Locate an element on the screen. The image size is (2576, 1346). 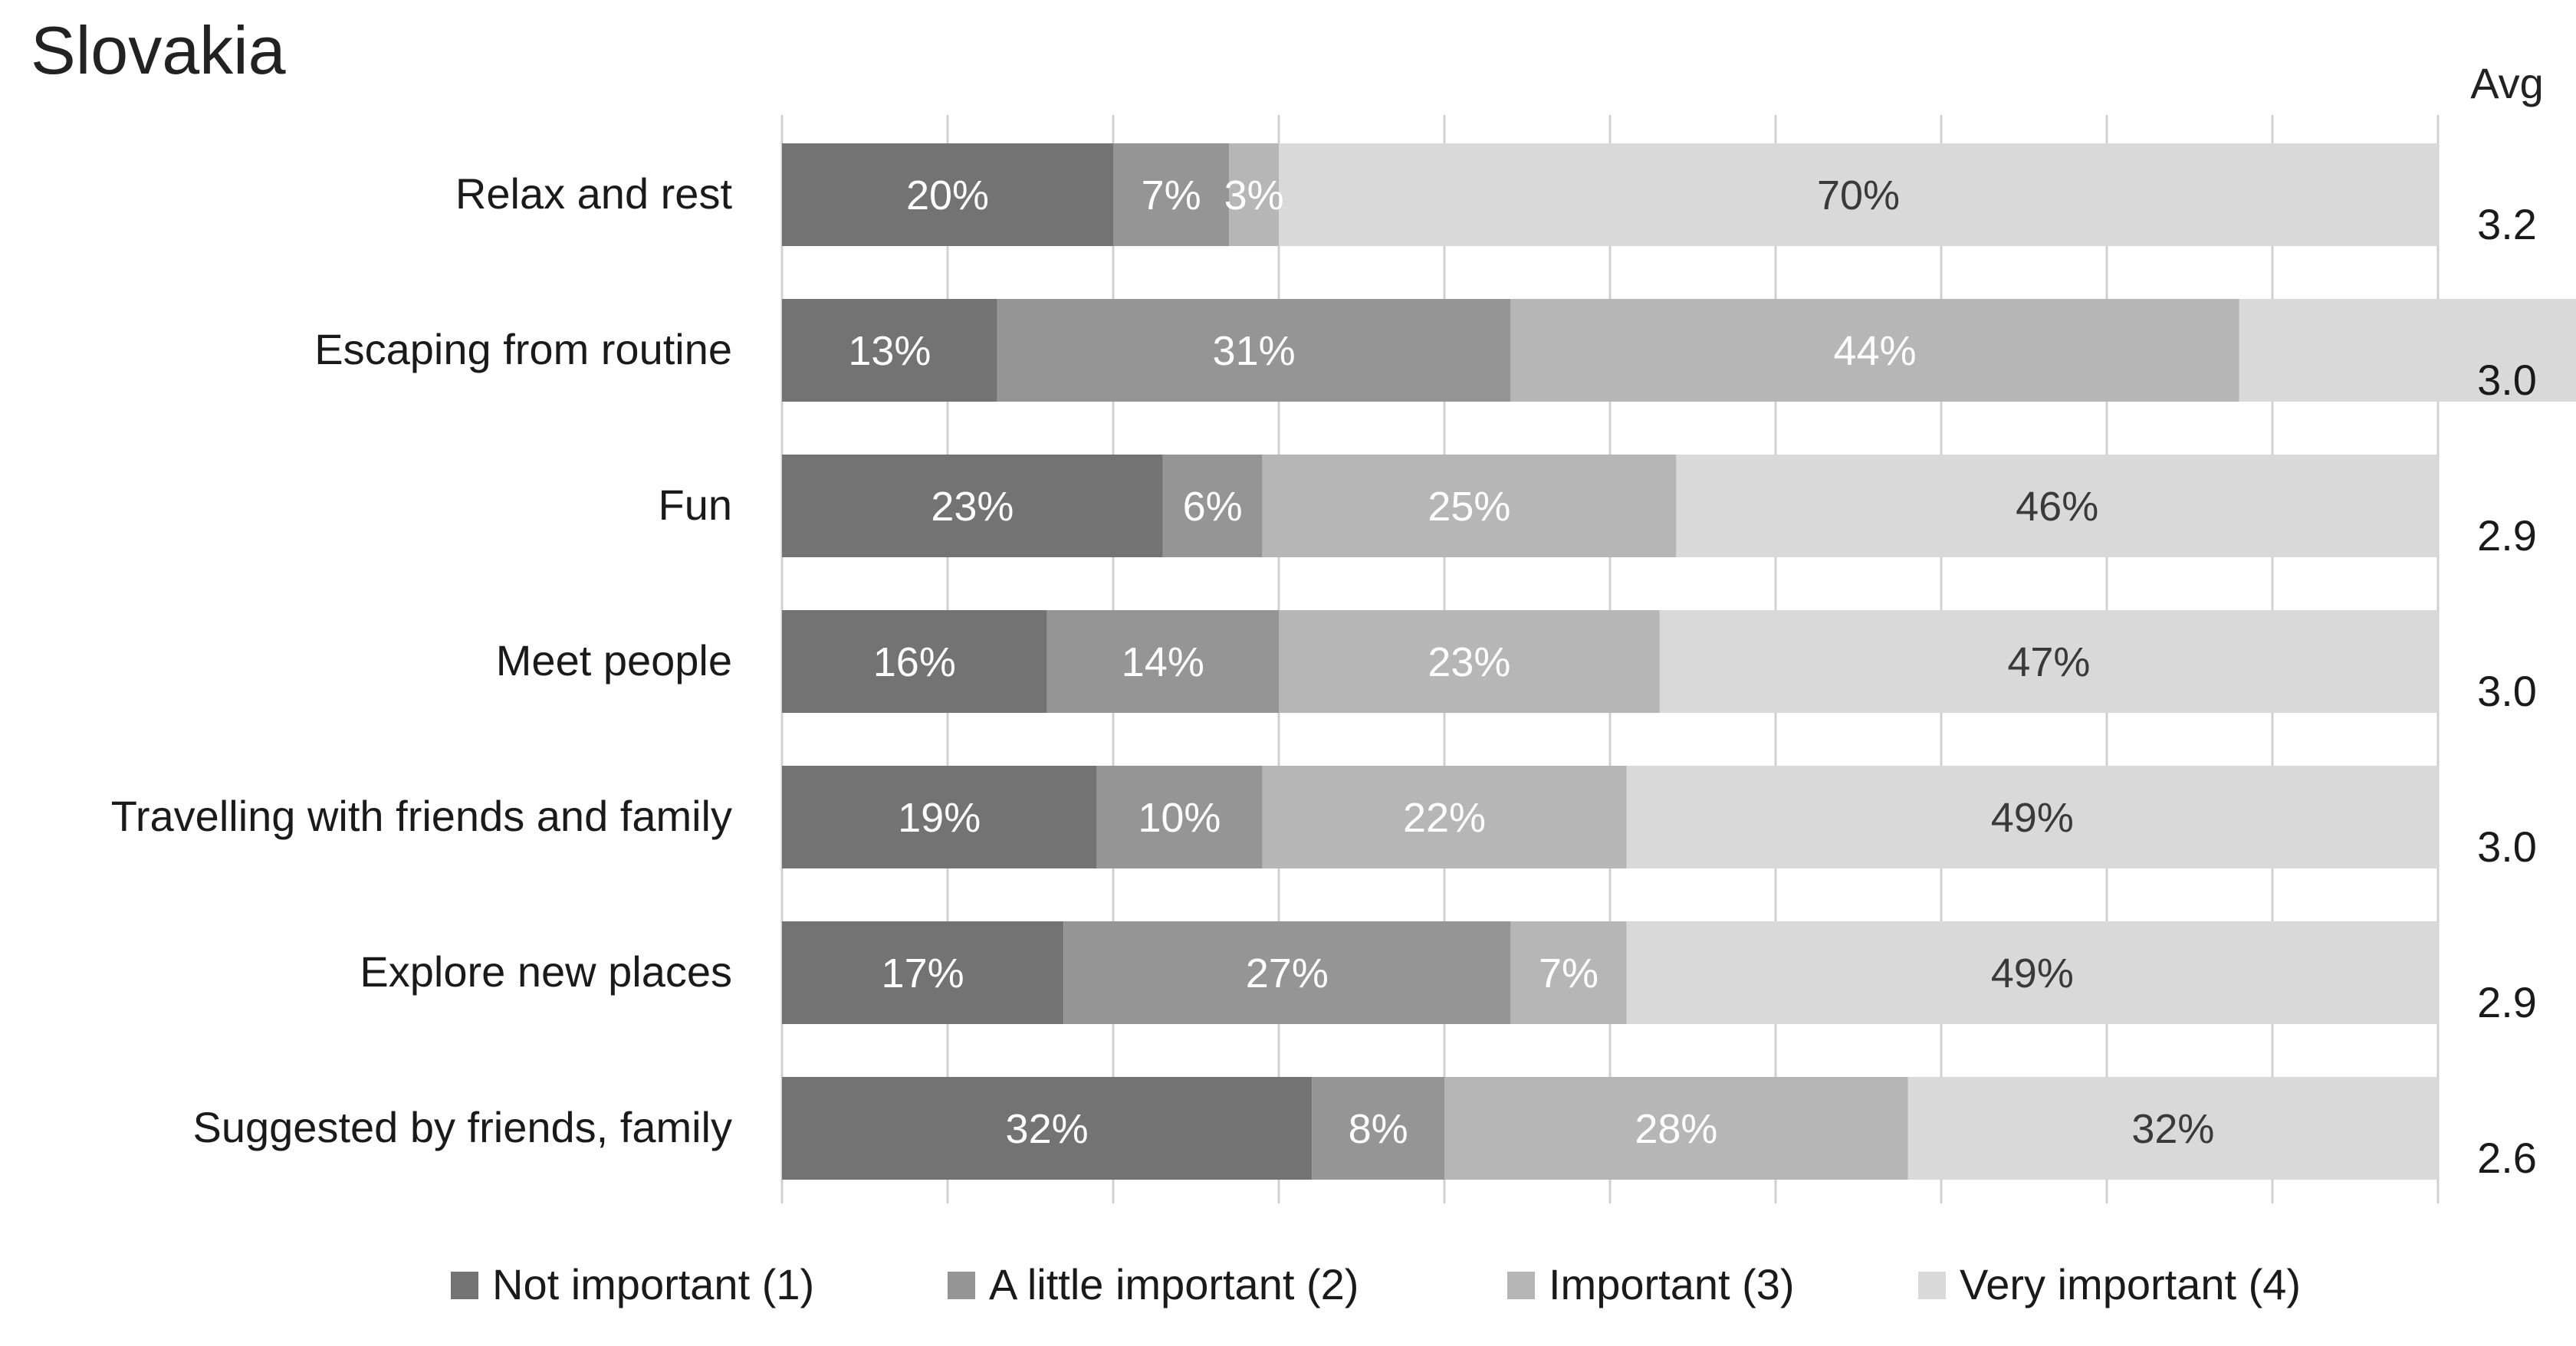
data-label: 8% is located at coordinates (1378, 1129).